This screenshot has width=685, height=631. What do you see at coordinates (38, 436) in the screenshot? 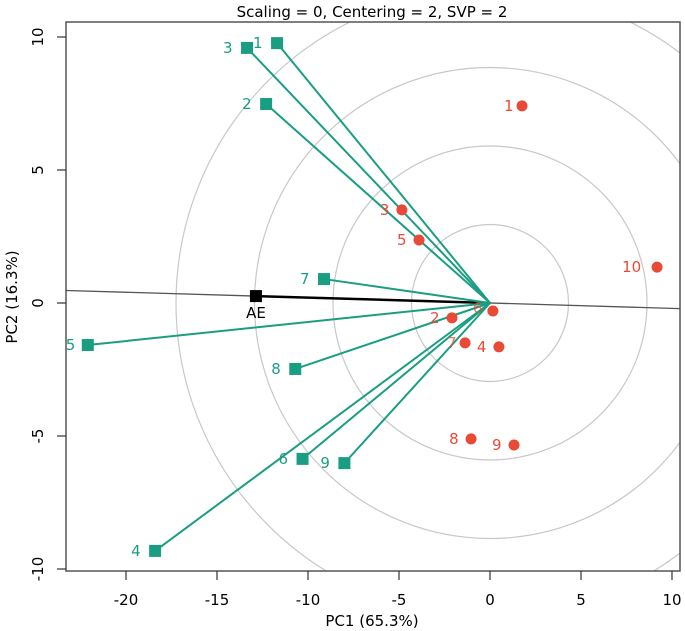
I see `y-tick-label: -5` at bounding box center [38, 436].